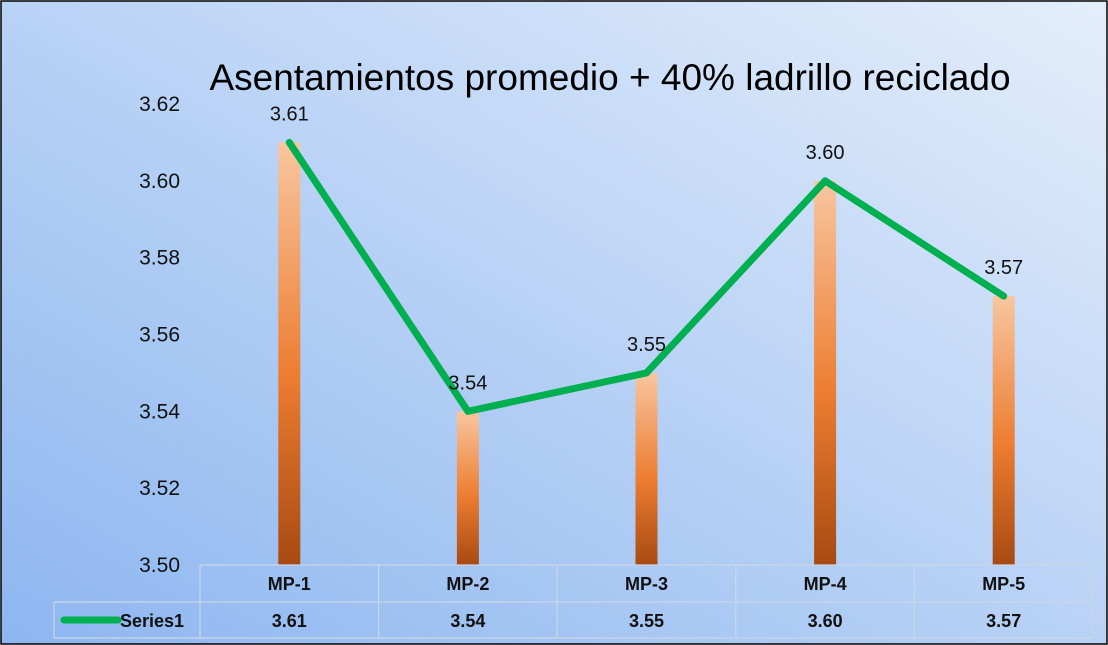 The image size is (1108, 645). I want to click on table-header-cell: MP-2, so click(467, 584).